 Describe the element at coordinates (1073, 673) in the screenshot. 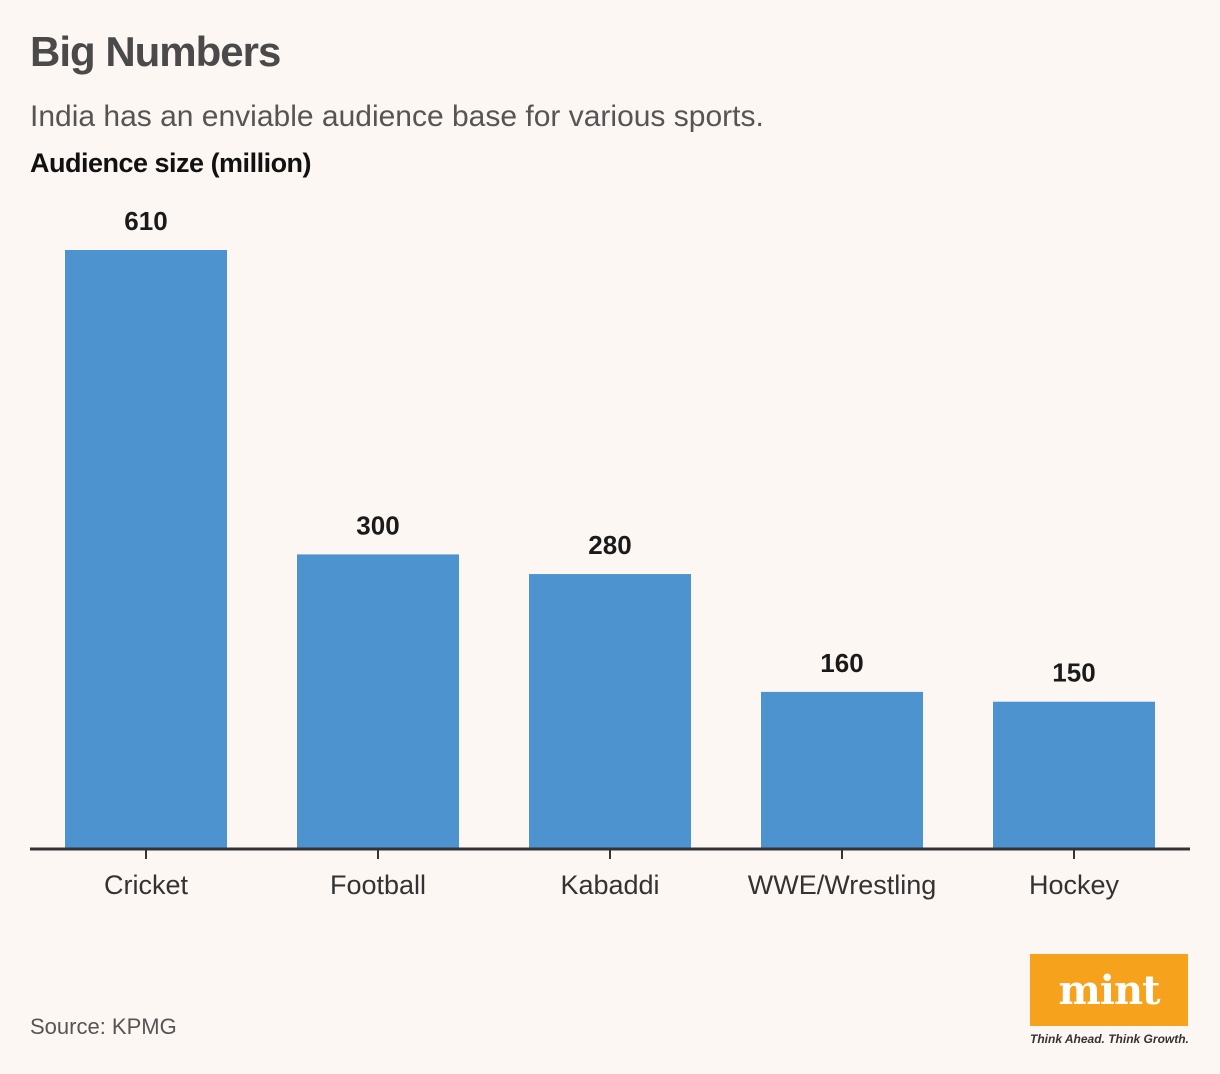

I see `data-label: 150` at that location.